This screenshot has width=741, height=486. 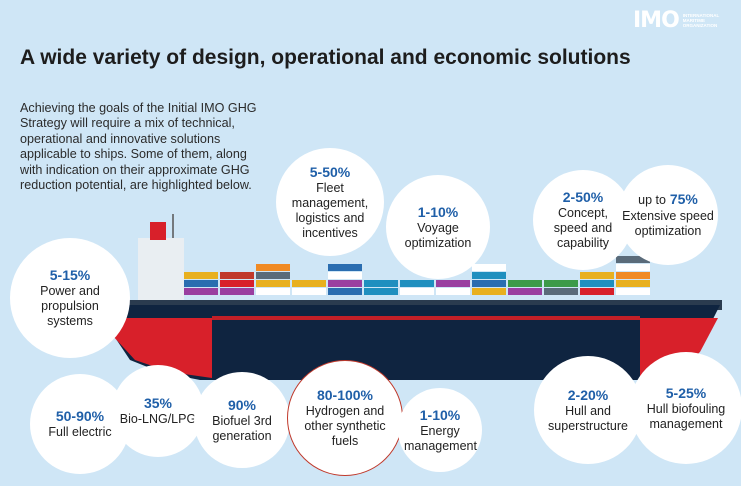 What do you see at coordinates (161, 271) in the screenshot?
I see `bridge-superstructure` at bounding box center [161, 271].